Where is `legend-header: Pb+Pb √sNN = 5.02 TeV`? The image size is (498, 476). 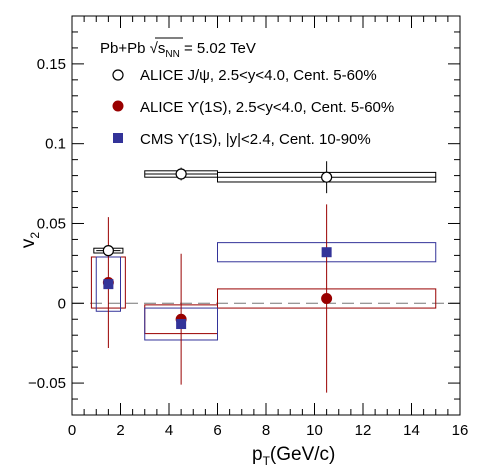
legend-header: Pb+Pb √sNN = 5.02 TeV is located at coordinates (178, 50).